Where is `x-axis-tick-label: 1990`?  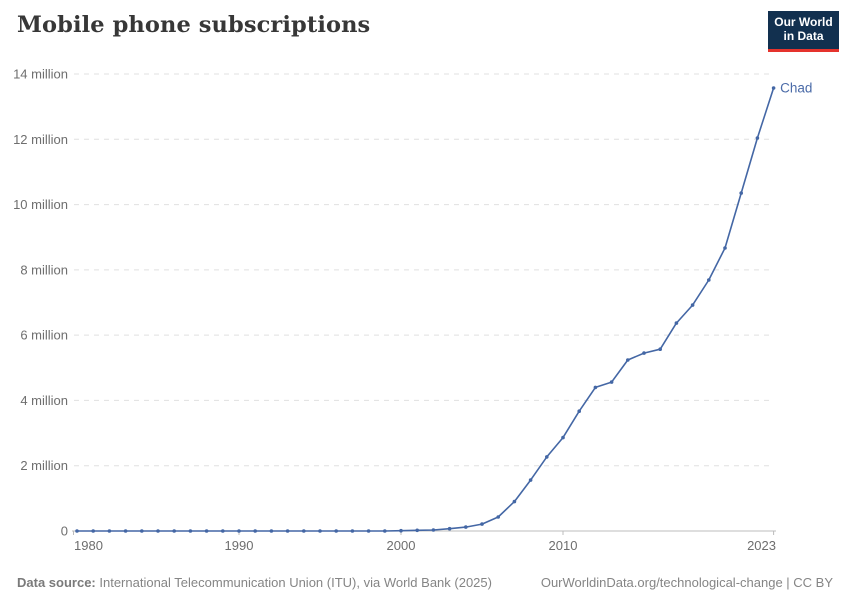 x-axis-tick-label: 1990 is located at coordinates (239, 545).